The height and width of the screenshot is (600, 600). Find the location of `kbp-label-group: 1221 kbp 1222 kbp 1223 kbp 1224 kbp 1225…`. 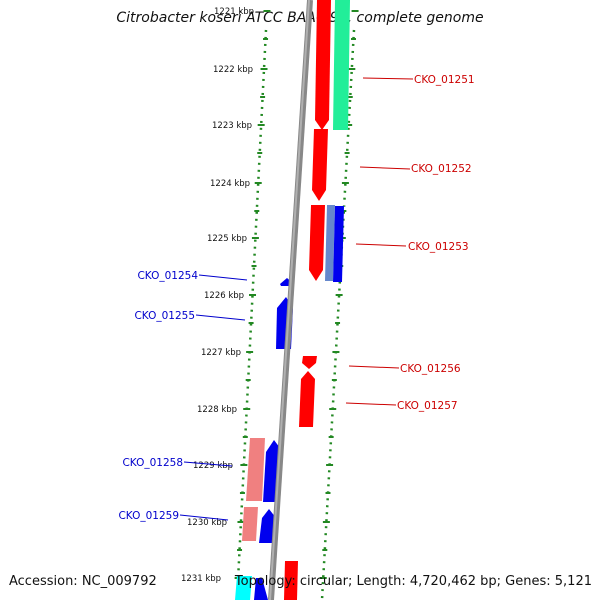

kbp-label-group: 1221 kbp 1222 kbp 1223 kbp 1224 kbp 1225… is located at coordinates (217, 295).